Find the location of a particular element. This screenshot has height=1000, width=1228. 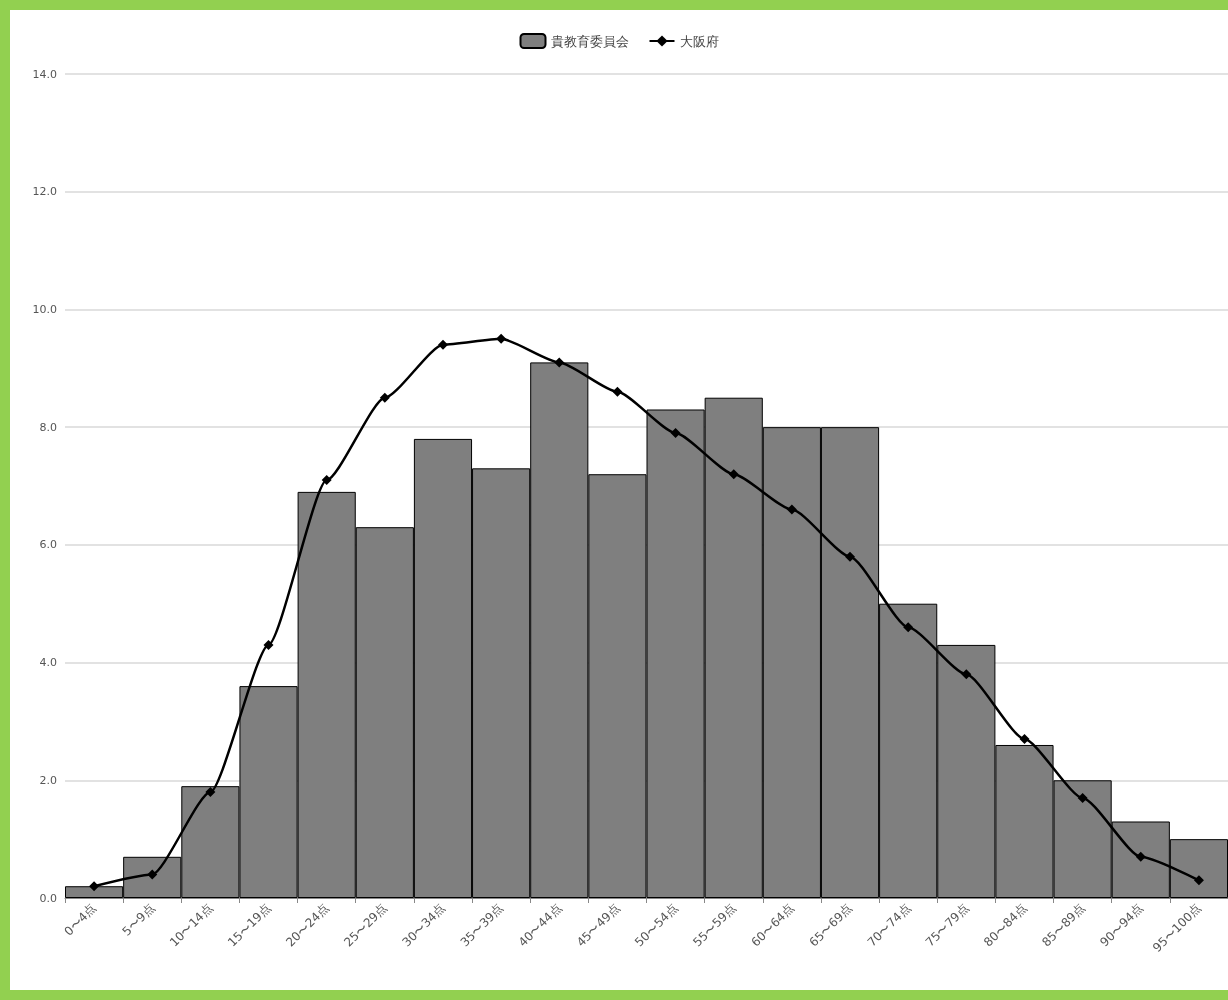

legend-label: 貴教育委員会 is located at coordinates (589, 41).